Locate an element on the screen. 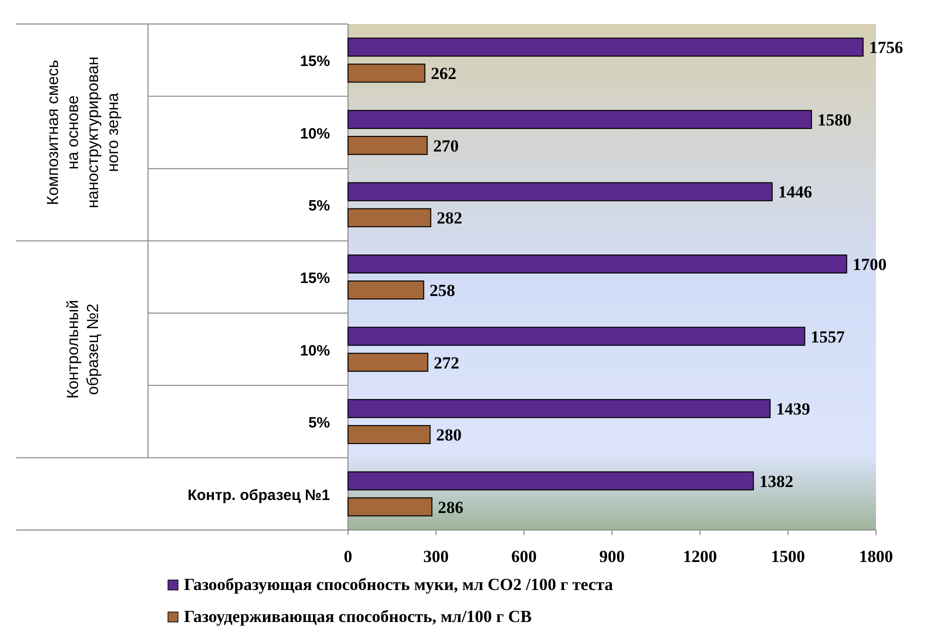 The height and width of the screenshot is (640, 932). y-tick-label: Контр. образец №1 is located at coordinates (259, 495).